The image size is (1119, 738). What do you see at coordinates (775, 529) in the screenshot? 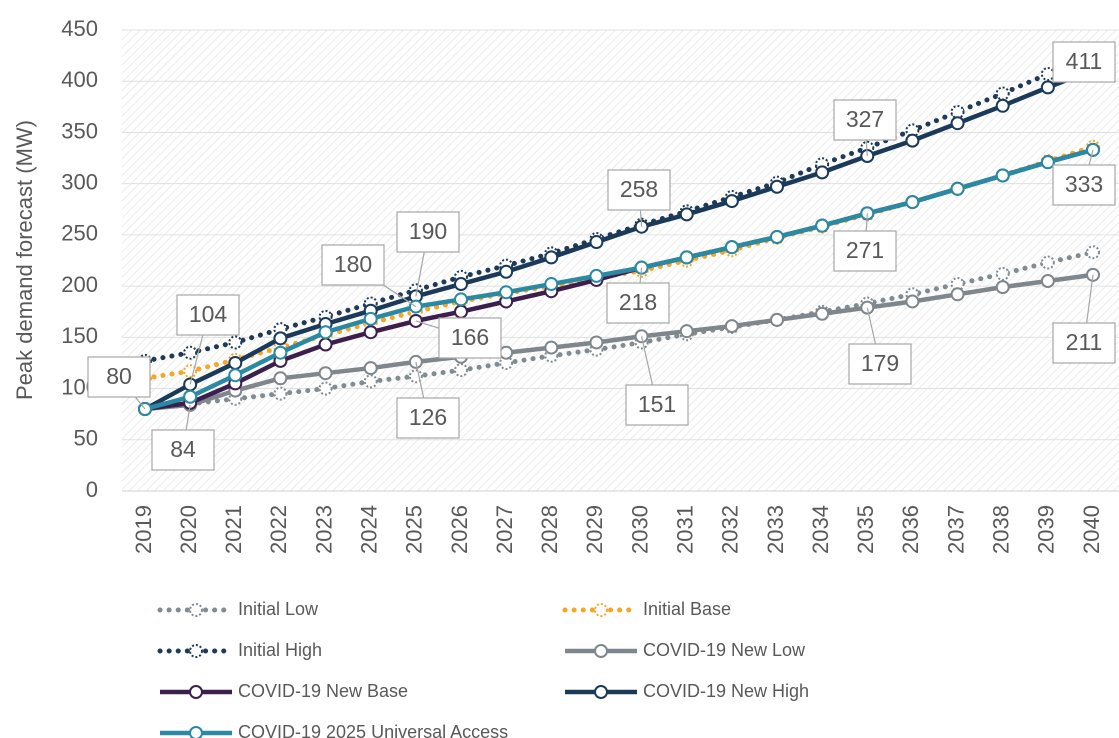
I see `x-tick-label: 2033` at bounding box center [775, 529].